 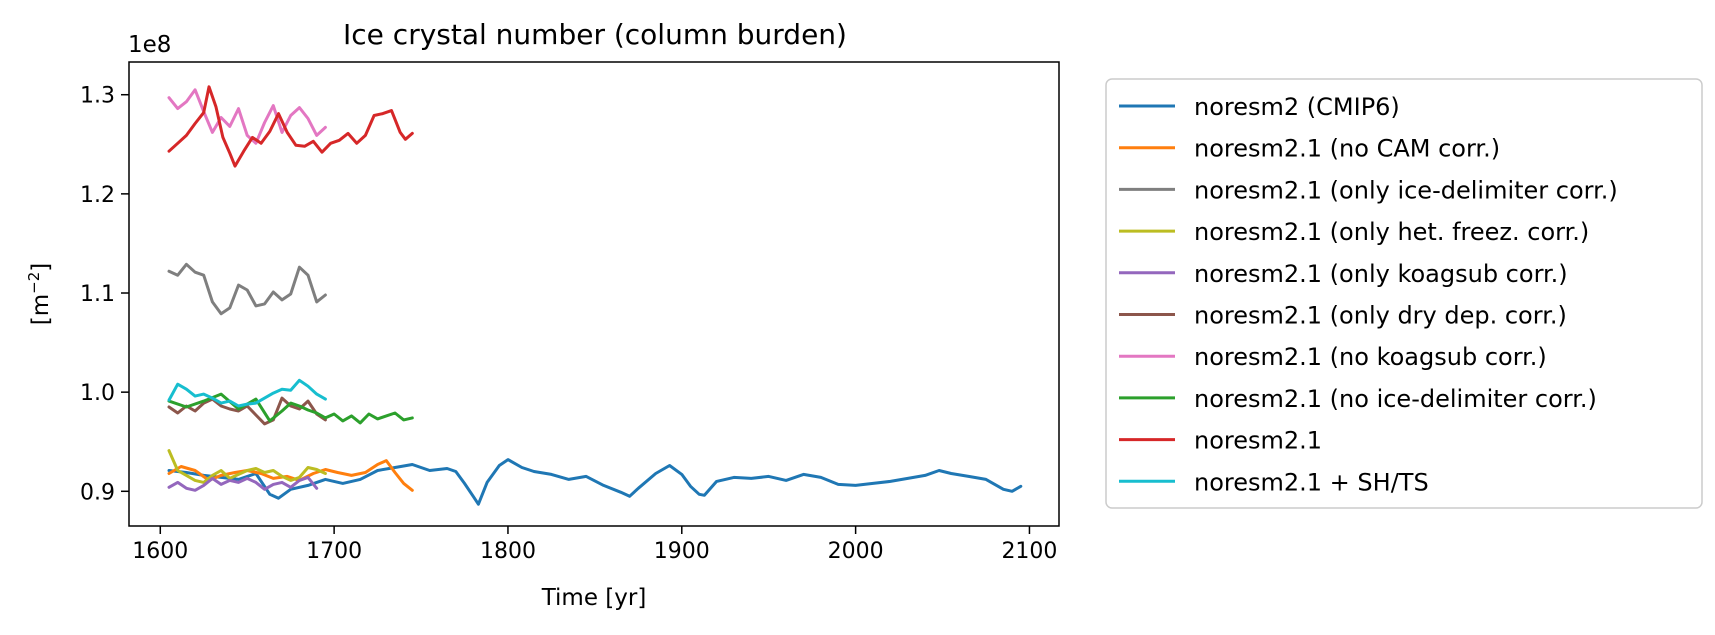 I want to click on legend-label-4: noresm2.1 (only koagsub corr.), so click(x=1381, y=274).